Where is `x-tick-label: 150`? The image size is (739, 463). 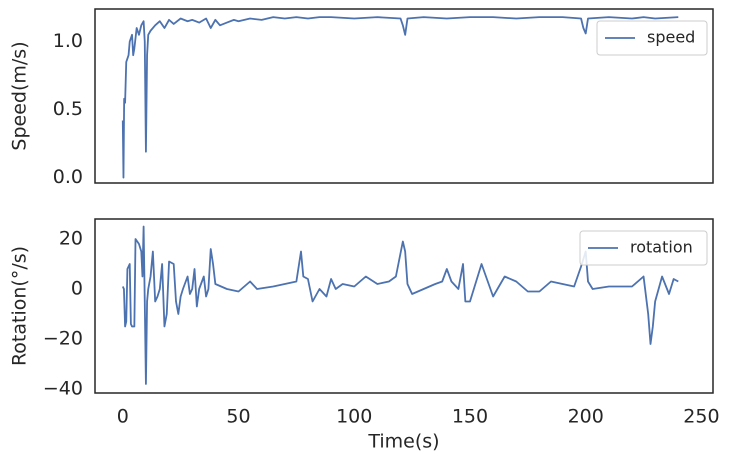 x-tick-label: 150 is located at coordinates (470, 417).